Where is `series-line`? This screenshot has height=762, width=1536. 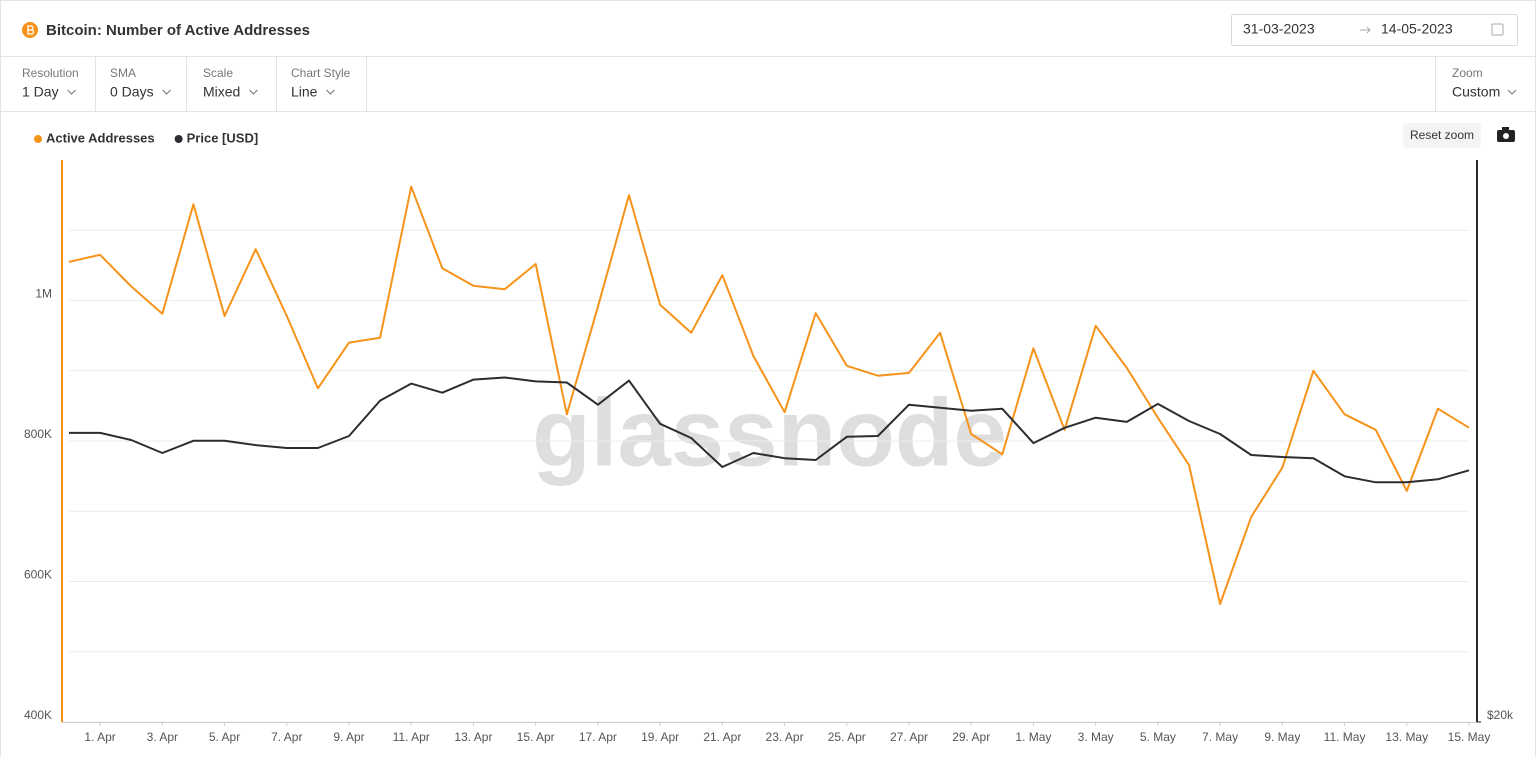
series-line is located at coordinates (769, 430).